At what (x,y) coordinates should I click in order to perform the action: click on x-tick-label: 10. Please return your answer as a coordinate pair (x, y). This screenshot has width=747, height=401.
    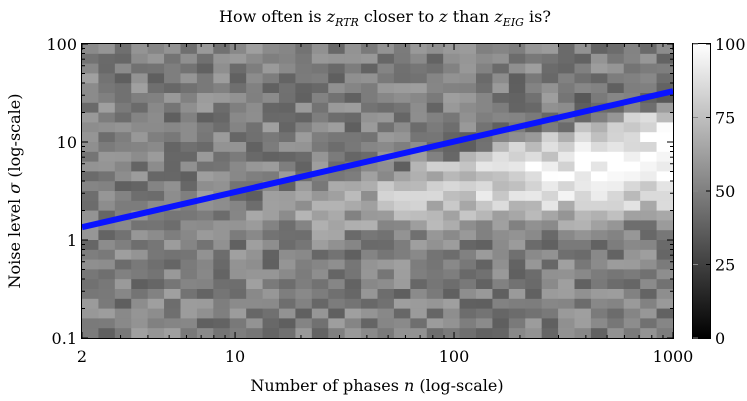
    Looking at the image, I should click on (235, 356).